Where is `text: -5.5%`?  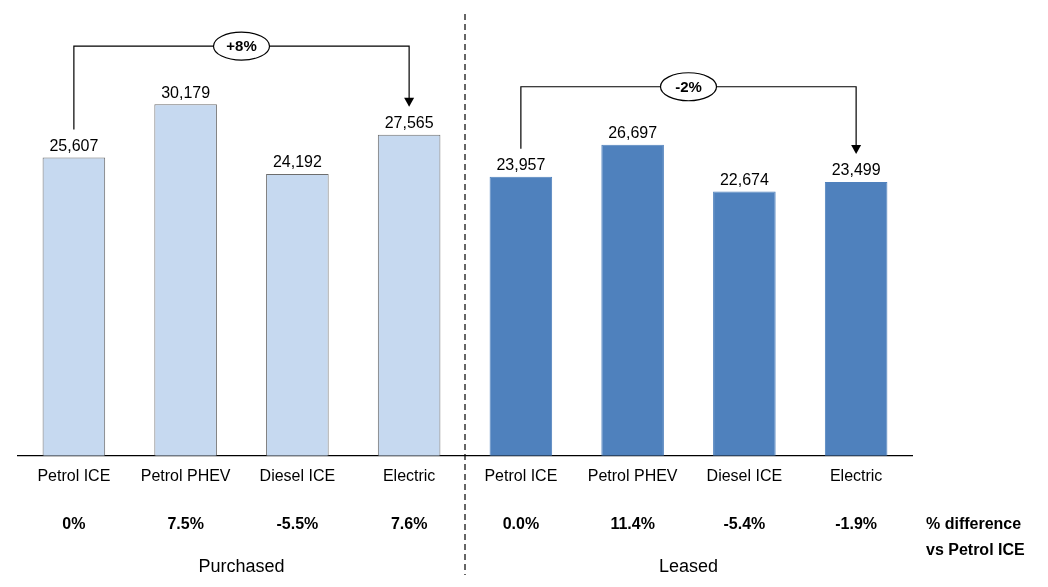
text: -5.5% is located at coordinates (297, 524).